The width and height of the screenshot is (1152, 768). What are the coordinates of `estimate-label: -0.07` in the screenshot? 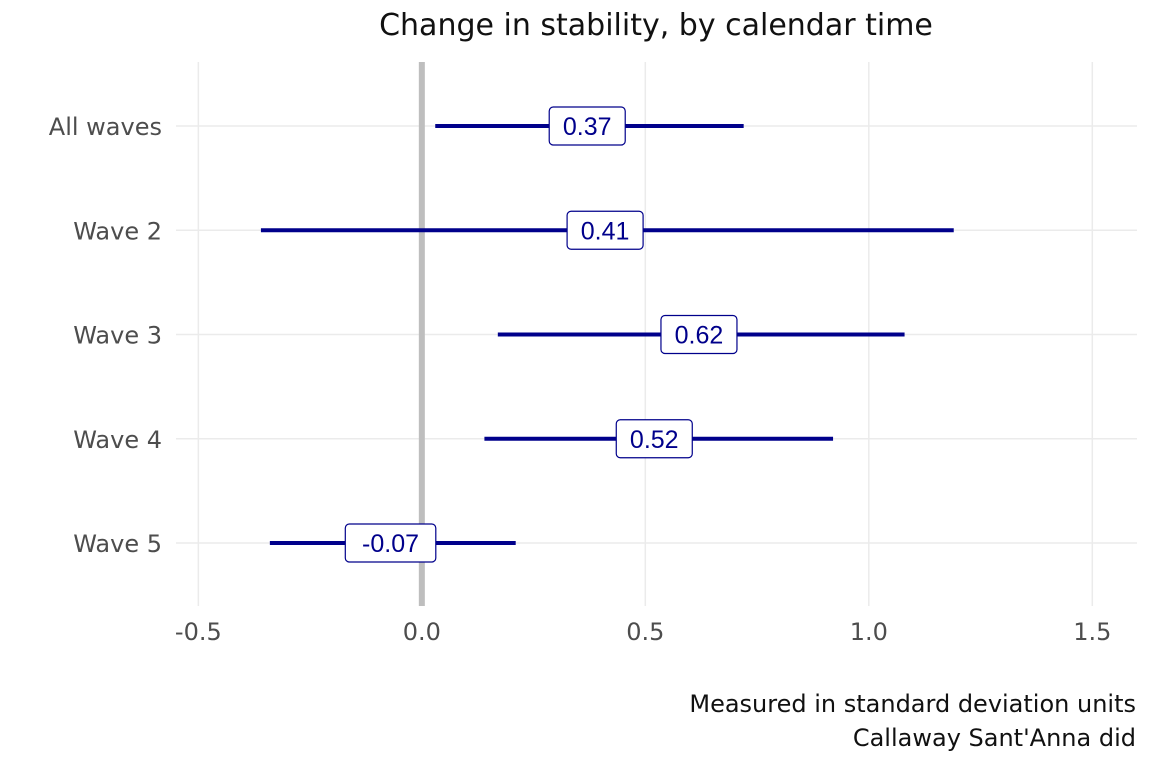 It's located at (390, 544).